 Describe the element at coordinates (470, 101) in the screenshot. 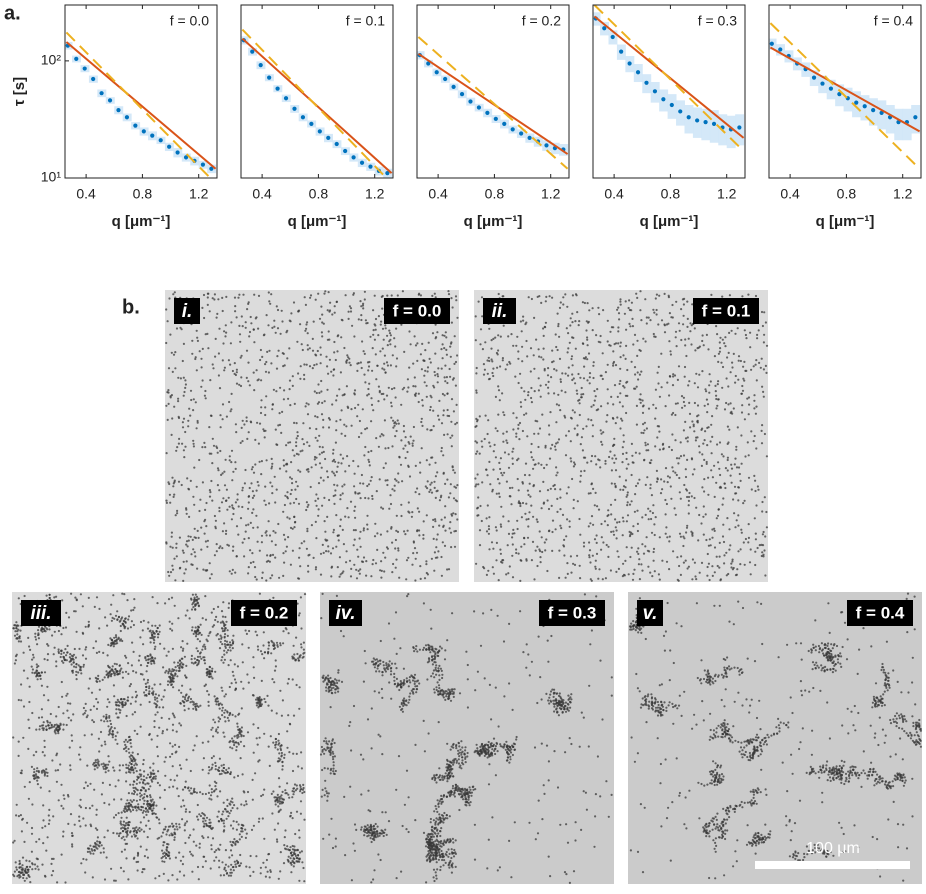

I see `data-point` at that location.